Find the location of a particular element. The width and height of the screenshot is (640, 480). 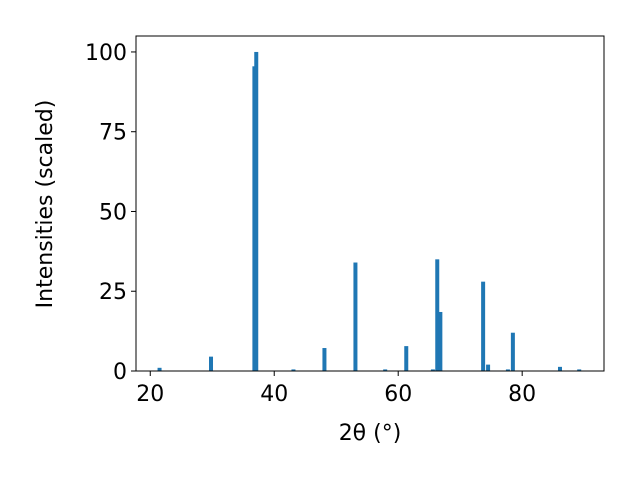

x-tick-label: 80 is located at coordinates (522, 394).